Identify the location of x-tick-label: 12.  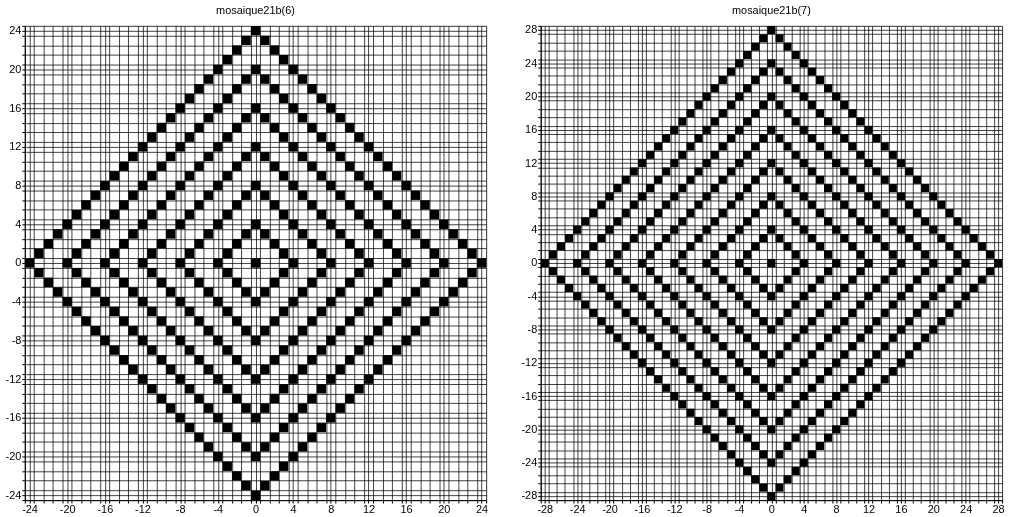
(869, 509).